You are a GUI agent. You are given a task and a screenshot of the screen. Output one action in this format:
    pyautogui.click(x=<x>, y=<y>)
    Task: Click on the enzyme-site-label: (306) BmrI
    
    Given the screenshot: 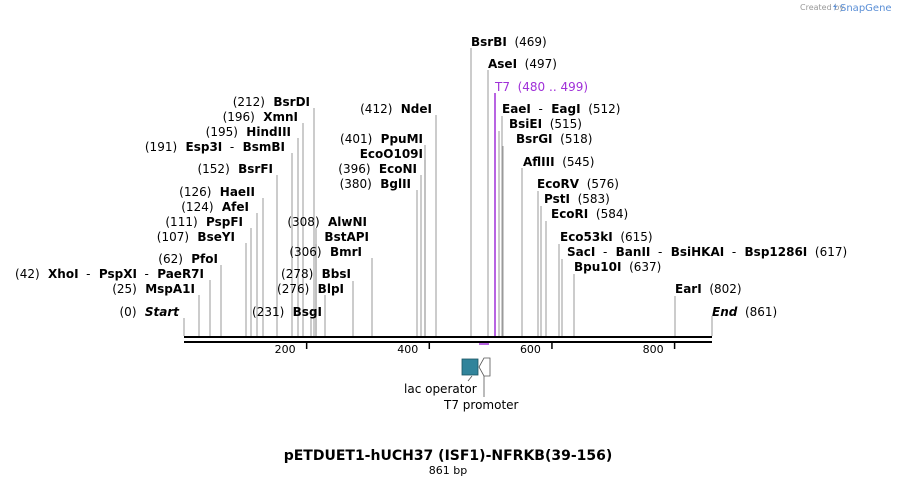 What is the action you would take?
    pyautogui.click(x=325, y=252)
    